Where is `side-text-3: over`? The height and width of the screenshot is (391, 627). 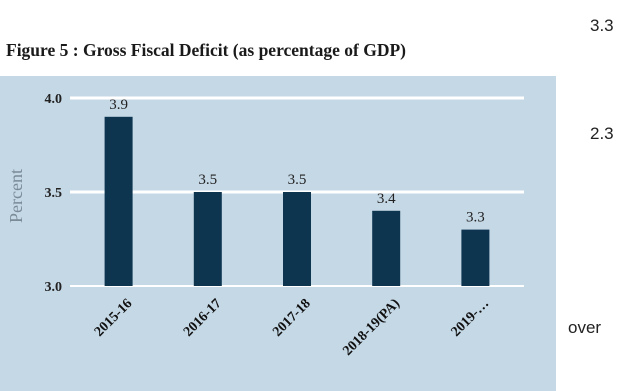
side-text-3: over is located at coordinates (585, 327).